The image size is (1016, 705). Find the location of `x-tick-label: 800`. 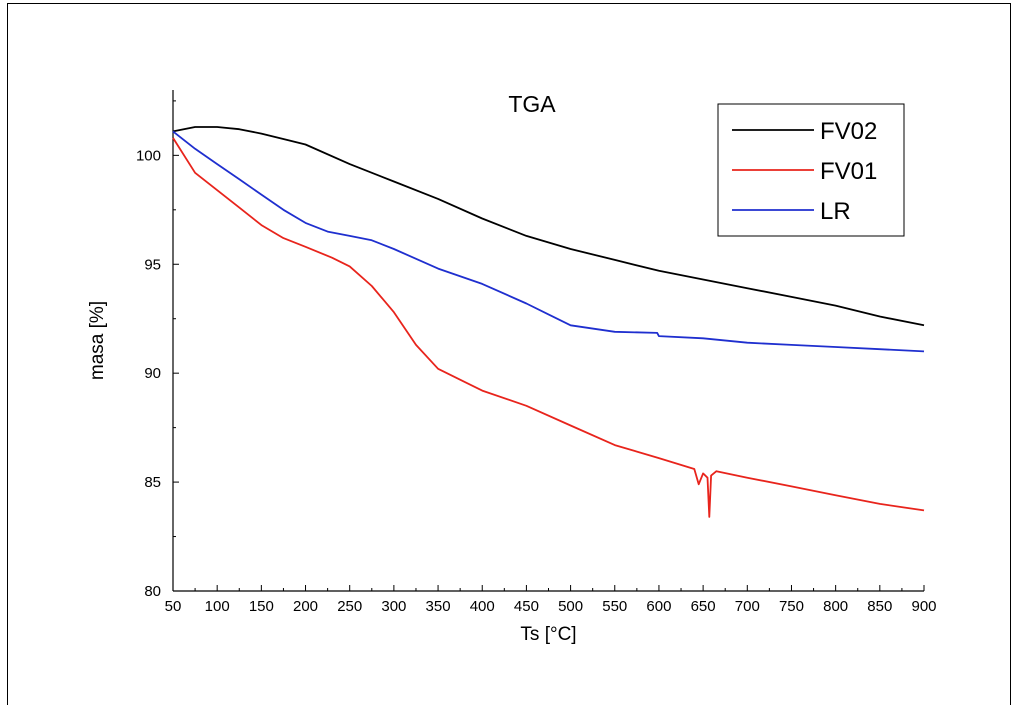

x-tick-label: 800 is located at coordinates (835, 606).